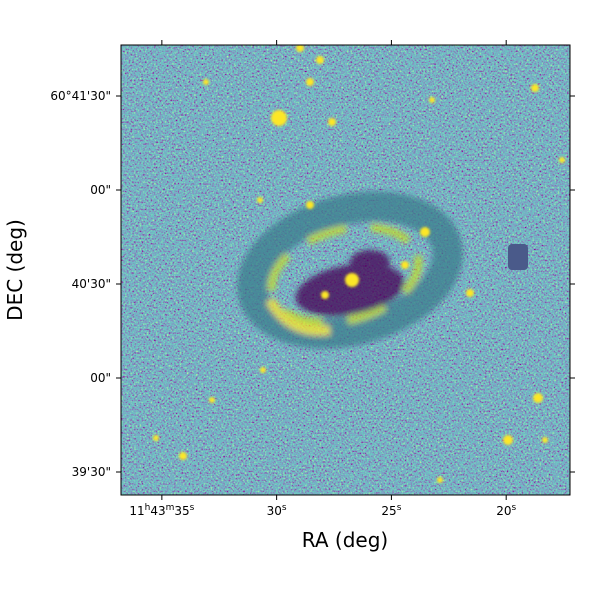 The image size is (600, 604). Describe the element at coordinates (506, 510) in the screenshot. I see `x-tick-label: 20s` at that location.